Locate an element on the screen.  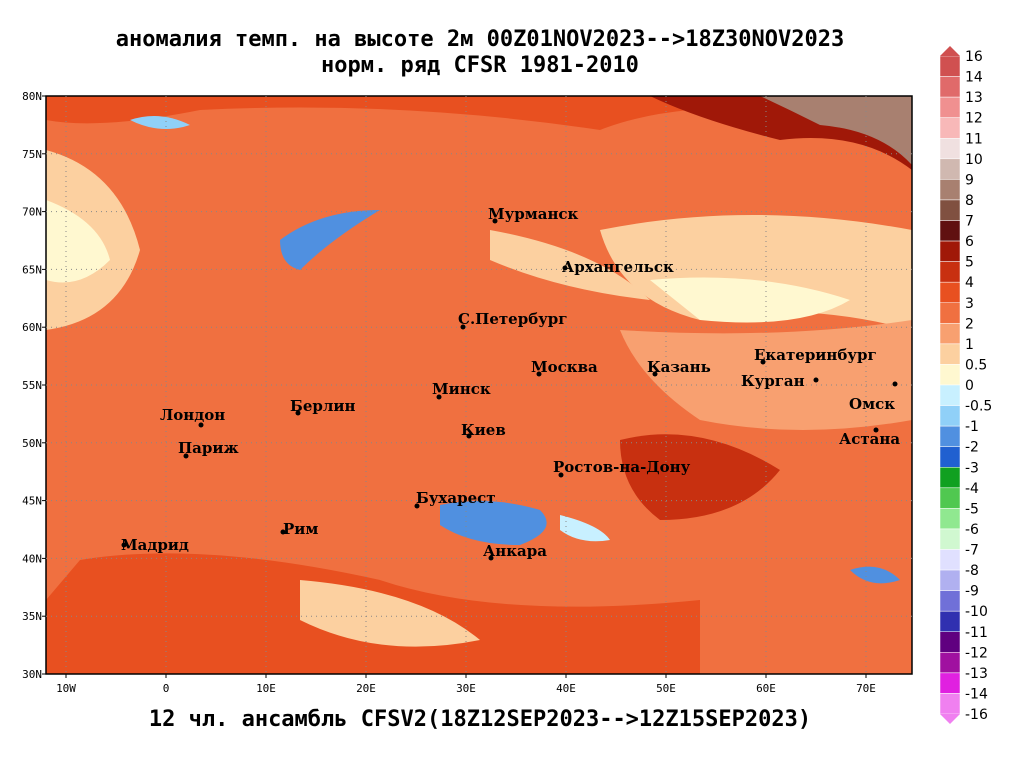
city-label: Астана is located at coordinates (869, 439).